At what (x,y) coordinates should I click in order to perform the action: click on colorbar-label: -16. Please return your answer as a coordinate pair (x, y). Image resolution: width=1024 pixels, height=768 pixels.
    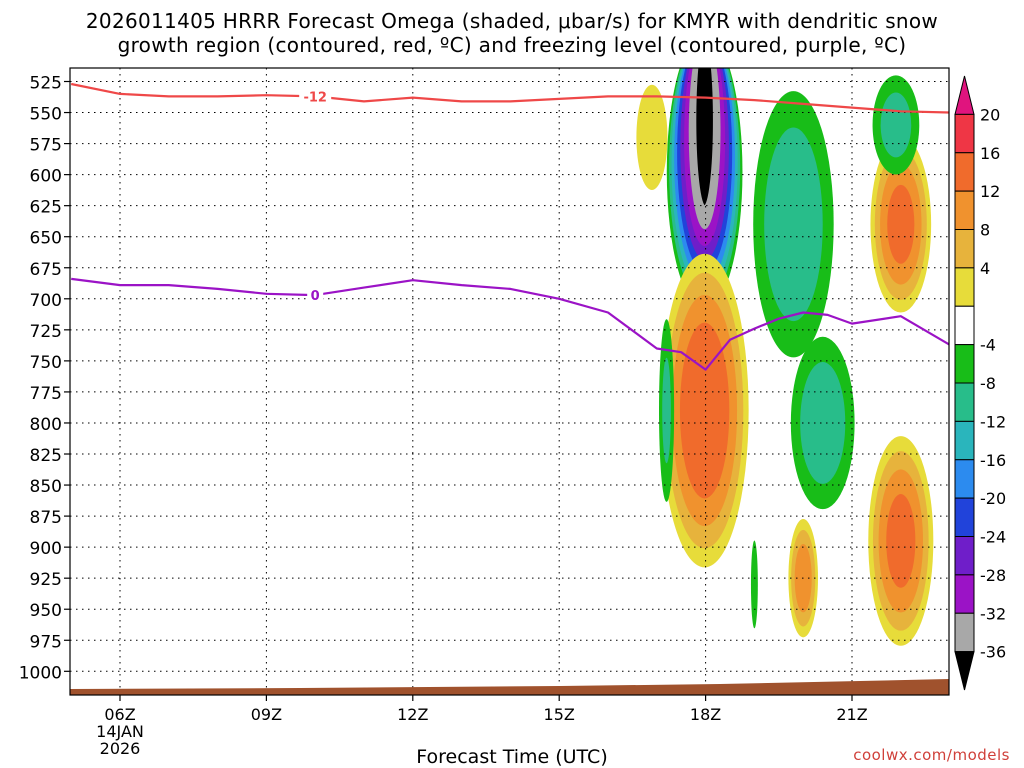
    Looking at the image, I should click on (993, 460).